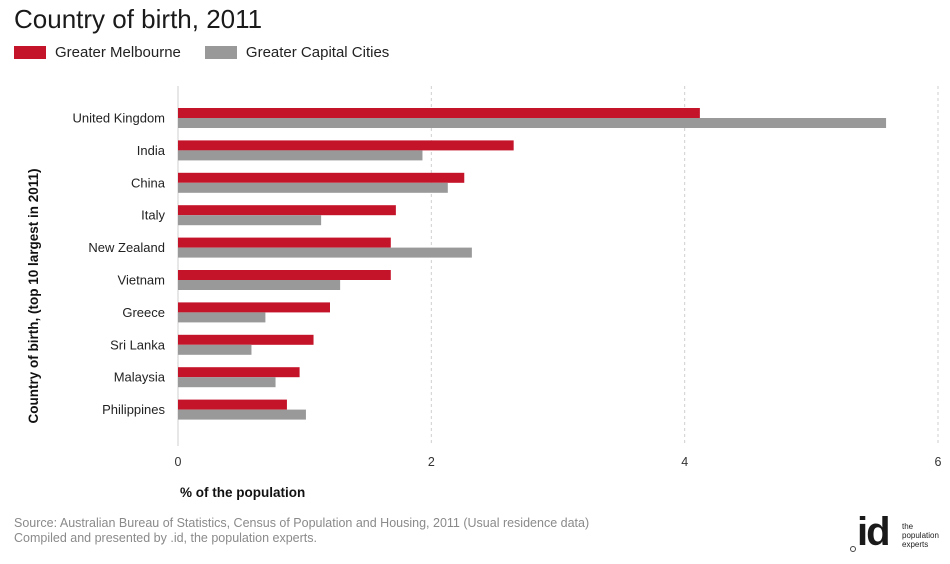 The image size is (950, 564). Describe the element at coordinates (141, 280) in the screenshot. I see `category-label: Vietnam` at that location.